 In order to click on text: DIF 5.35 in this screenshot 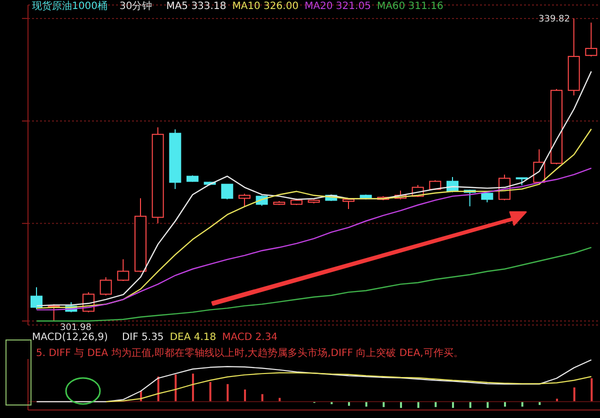, I will do `click(143, 338)`.